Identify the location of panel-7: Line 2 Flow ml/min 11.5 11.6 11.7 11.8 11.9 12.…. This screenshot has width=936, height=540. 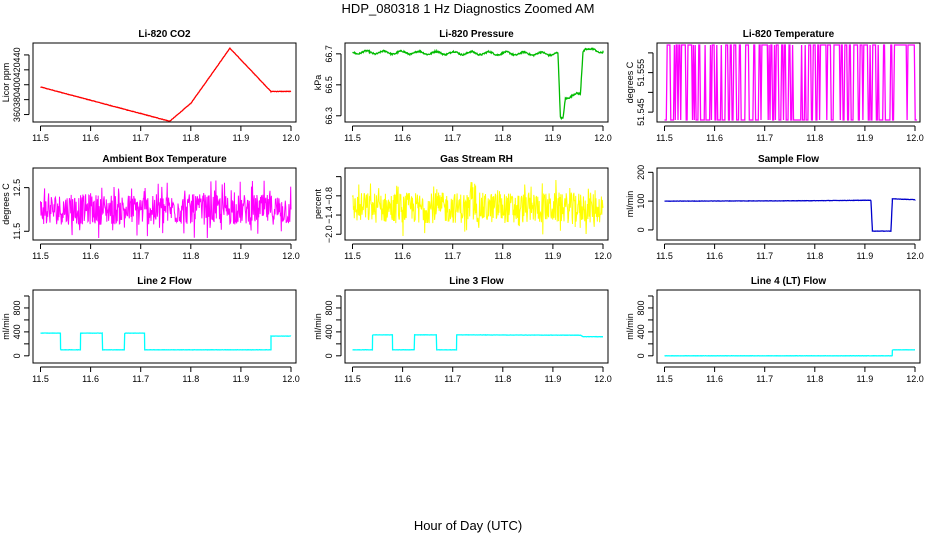
(150, 330).